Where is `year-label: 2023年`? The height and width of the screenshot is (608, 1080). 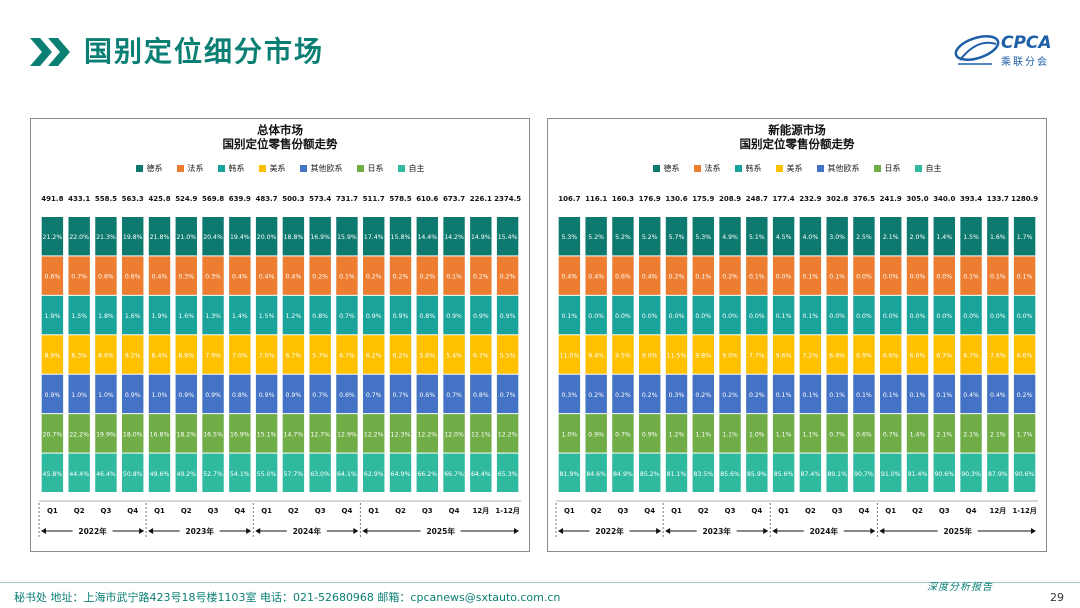
year-label: 2023年 is located at coordinates (716, 531).